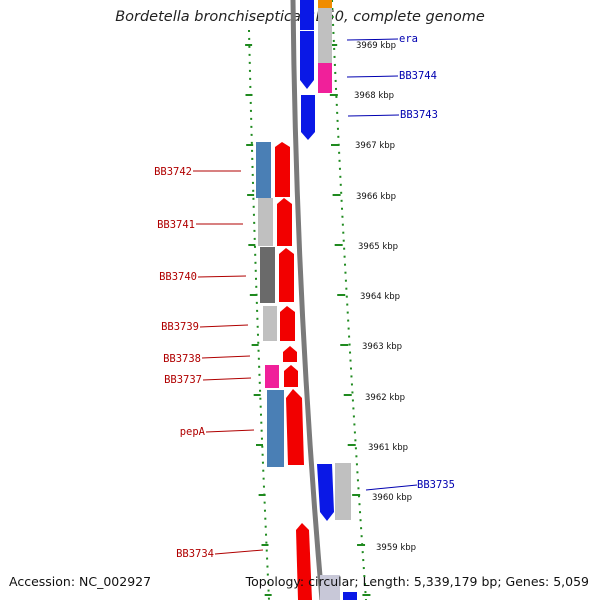  What do you see at coordinates (374, 96) in the screenshot?
I see `tick-label-3968: 3968 kbp` at bounding box center [374, 96].